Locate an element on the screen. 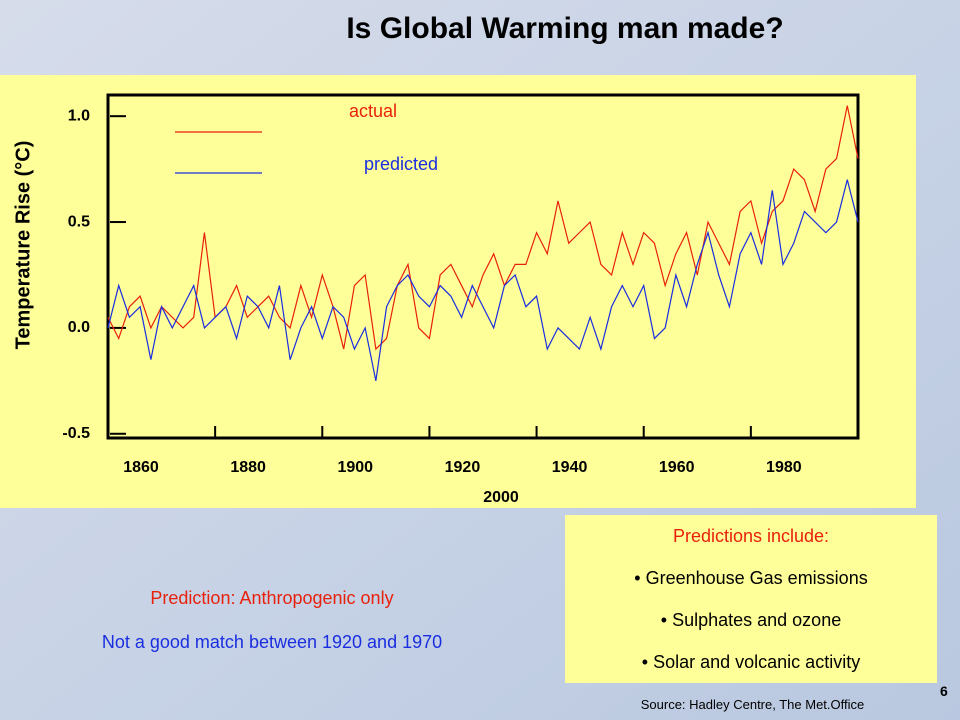 This screenshot has width=960, height=720. y-tick-label: 1.0 is located at coordinates (79, 115).